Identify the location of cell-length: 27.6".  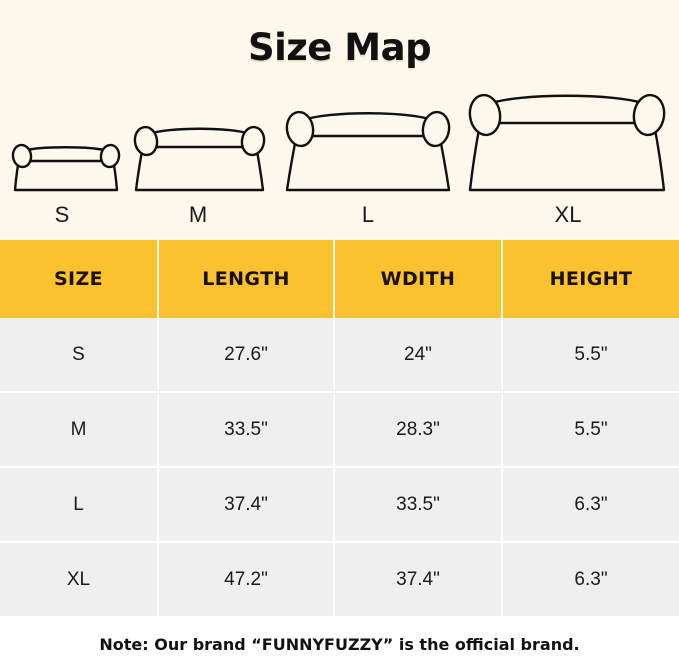
(246, 355).